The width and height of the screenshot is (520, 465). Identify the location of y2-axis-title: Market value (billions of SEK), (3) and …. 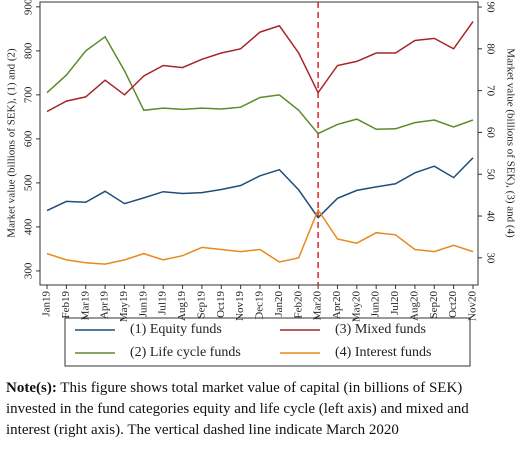
(510, 143).